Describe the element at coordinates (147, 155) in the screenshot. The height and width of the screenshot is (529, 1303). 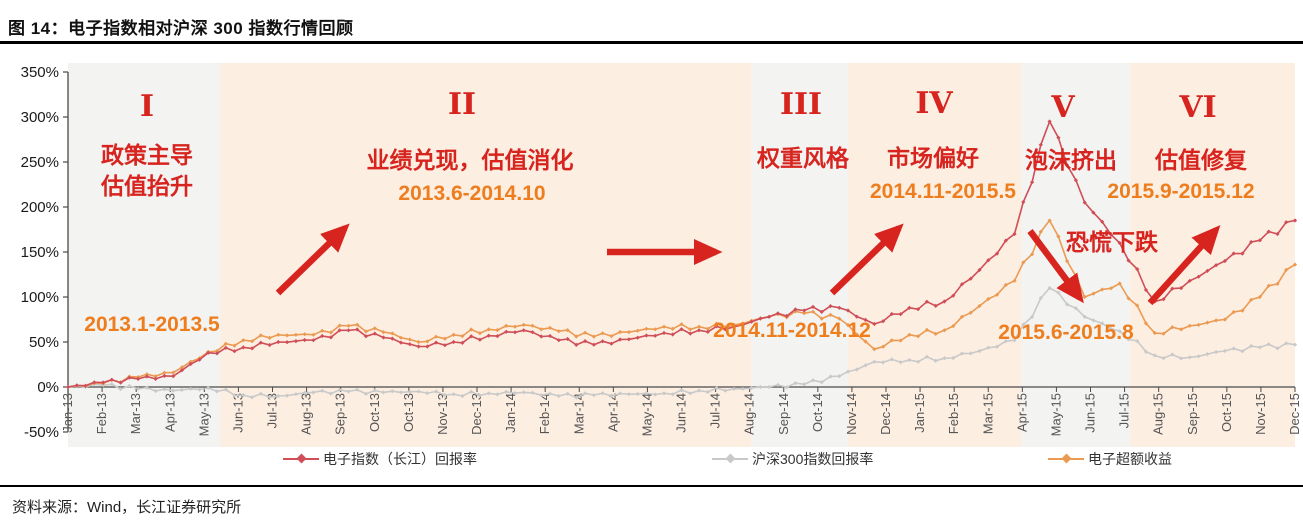
I see `phase-label-I: 政策主导` at that location.